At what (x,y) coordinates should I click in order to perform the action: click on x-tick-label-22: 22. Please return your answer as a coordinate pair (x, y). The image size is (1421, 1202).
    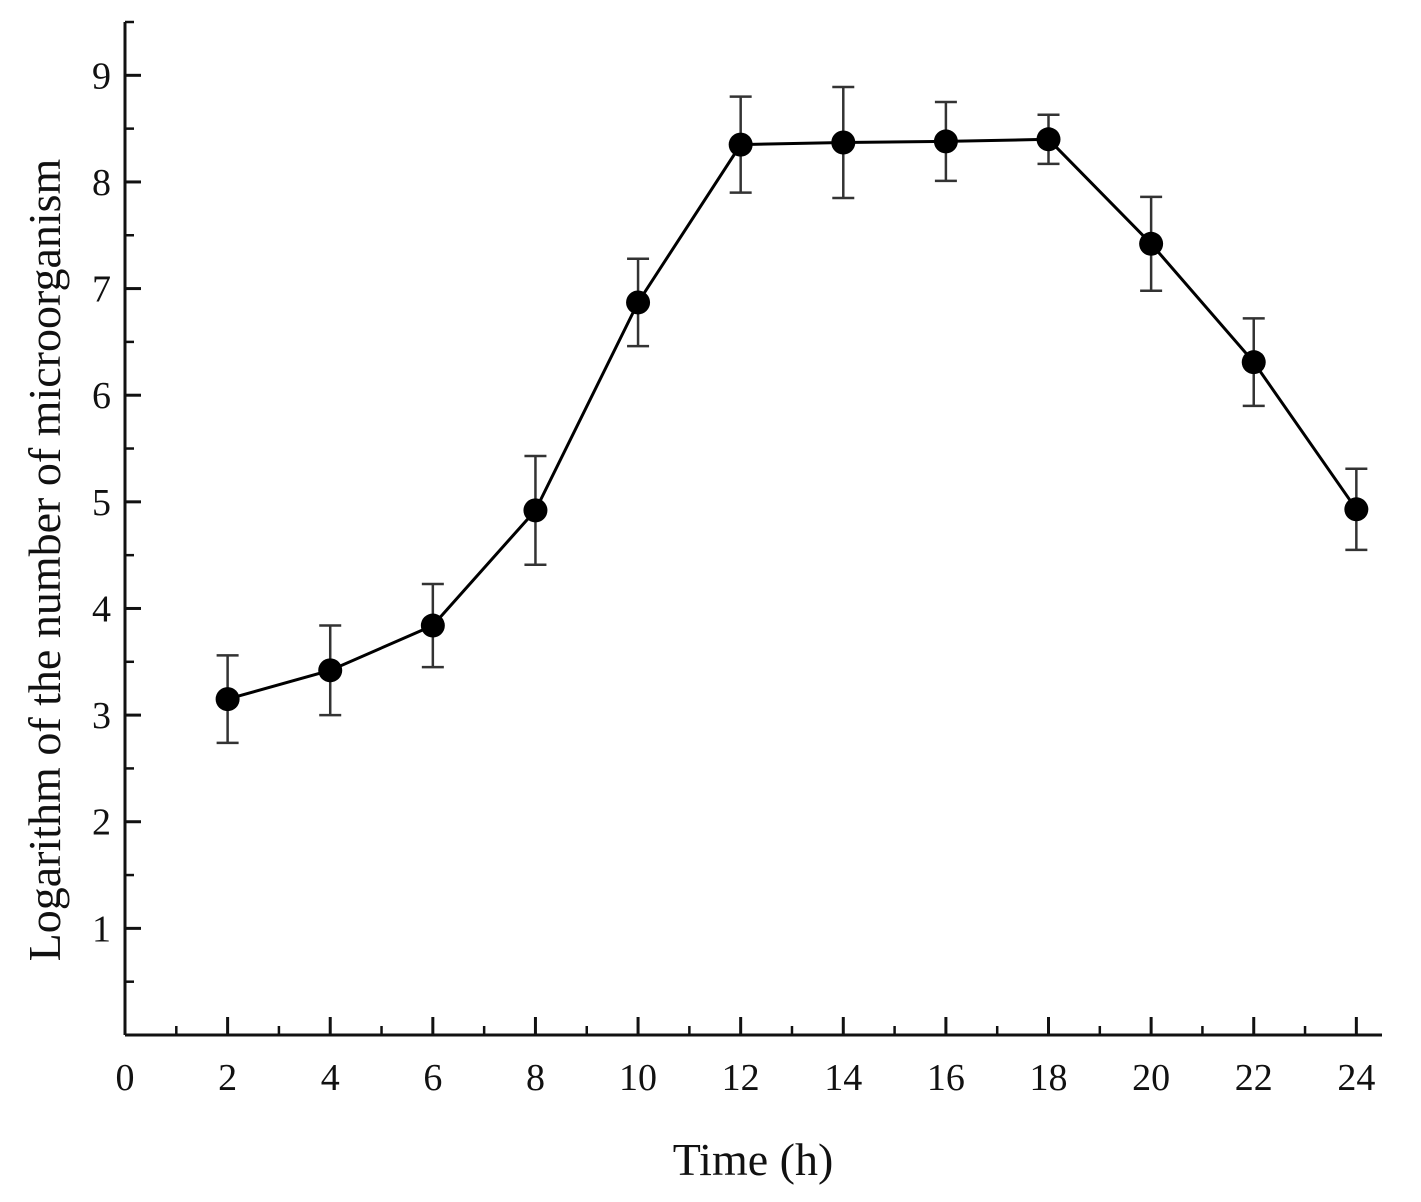
    Looking at the image, I should click on (1254, 1078).